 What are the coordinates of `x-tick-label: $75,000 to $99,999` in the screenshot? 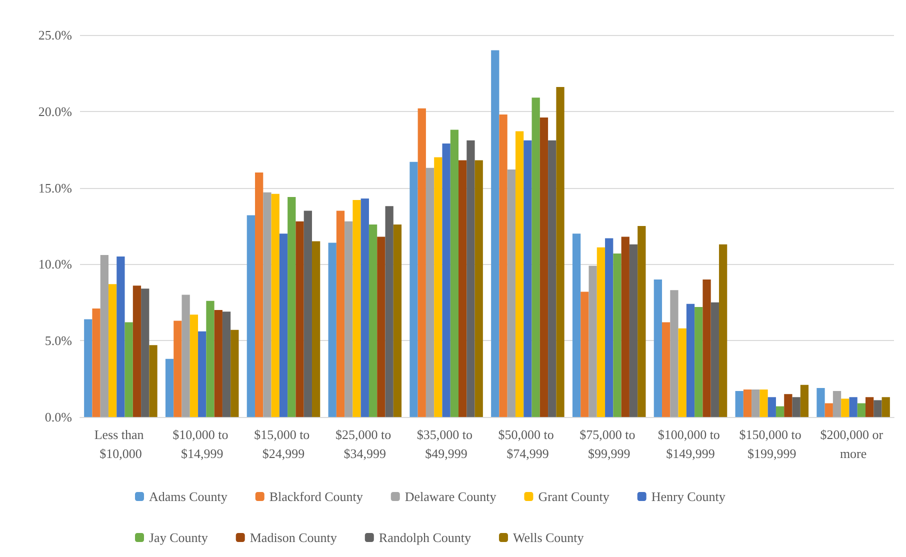 It's located at (609, 444).